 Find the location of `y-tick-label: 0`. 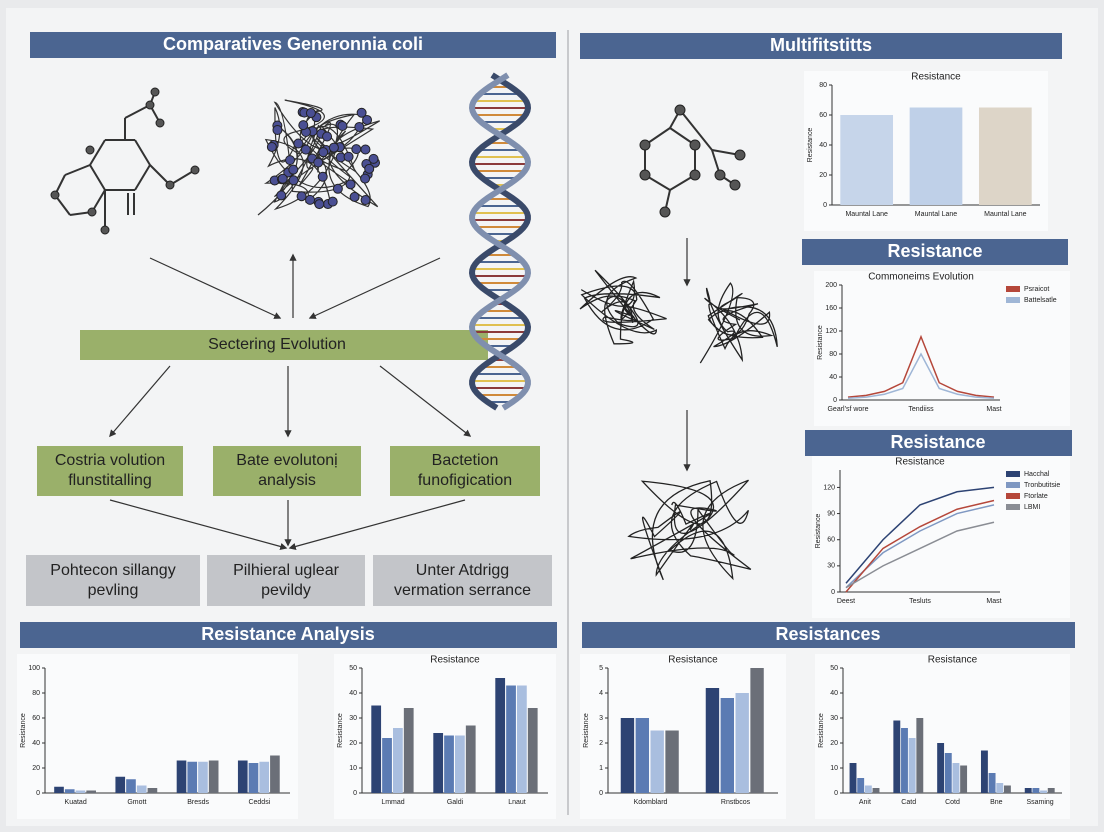

y-tick-label: 0 is located at coordinates (825, 205).